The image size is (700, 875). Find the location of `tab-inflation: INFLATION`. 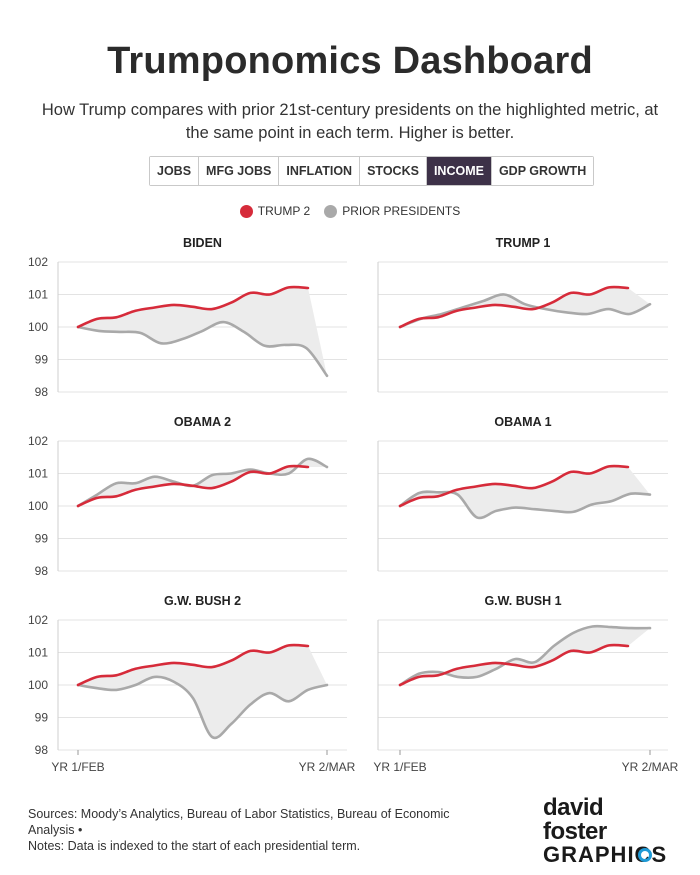

tab-inflation: INFLATION is located at coordinates (320, 171).